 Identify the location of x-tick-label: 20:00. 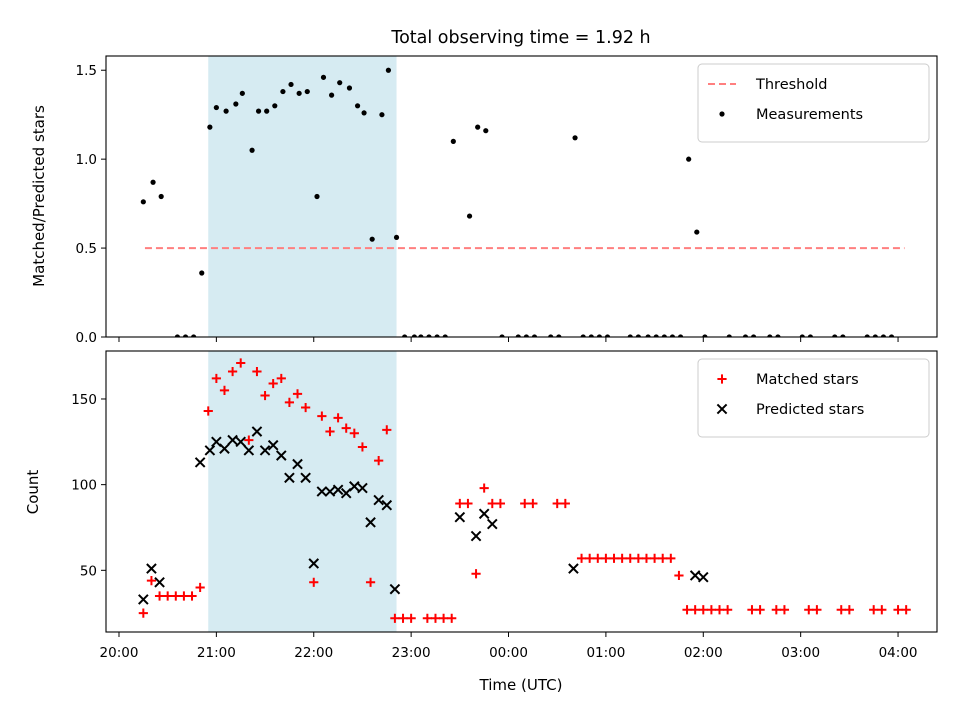
(119, 653).